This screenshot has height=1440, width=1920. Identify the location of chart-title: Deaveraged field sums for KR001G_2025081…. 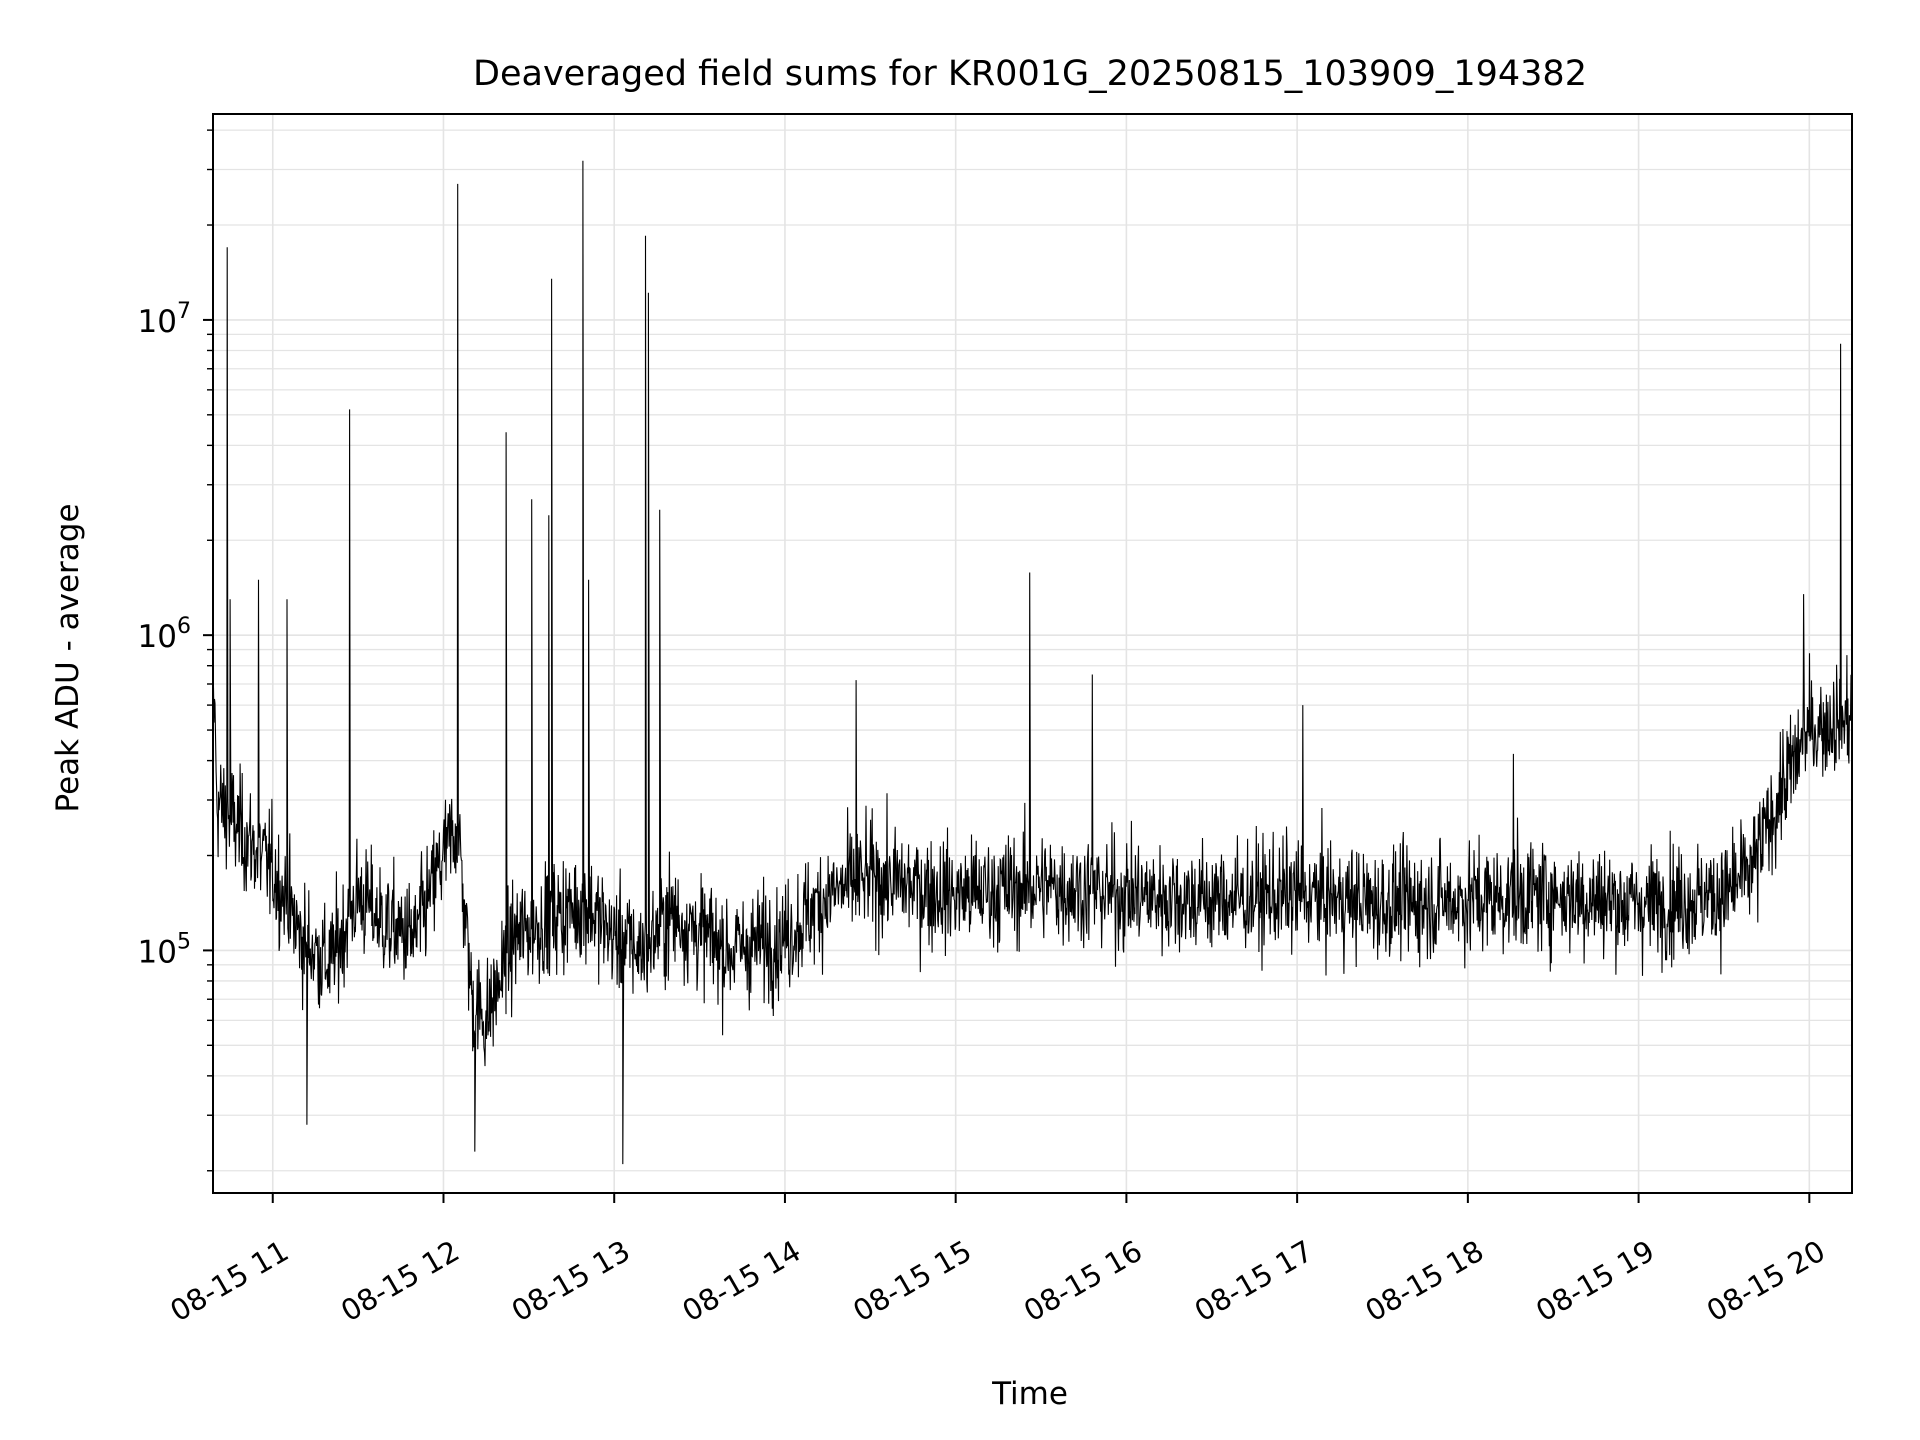
(1030, 74).